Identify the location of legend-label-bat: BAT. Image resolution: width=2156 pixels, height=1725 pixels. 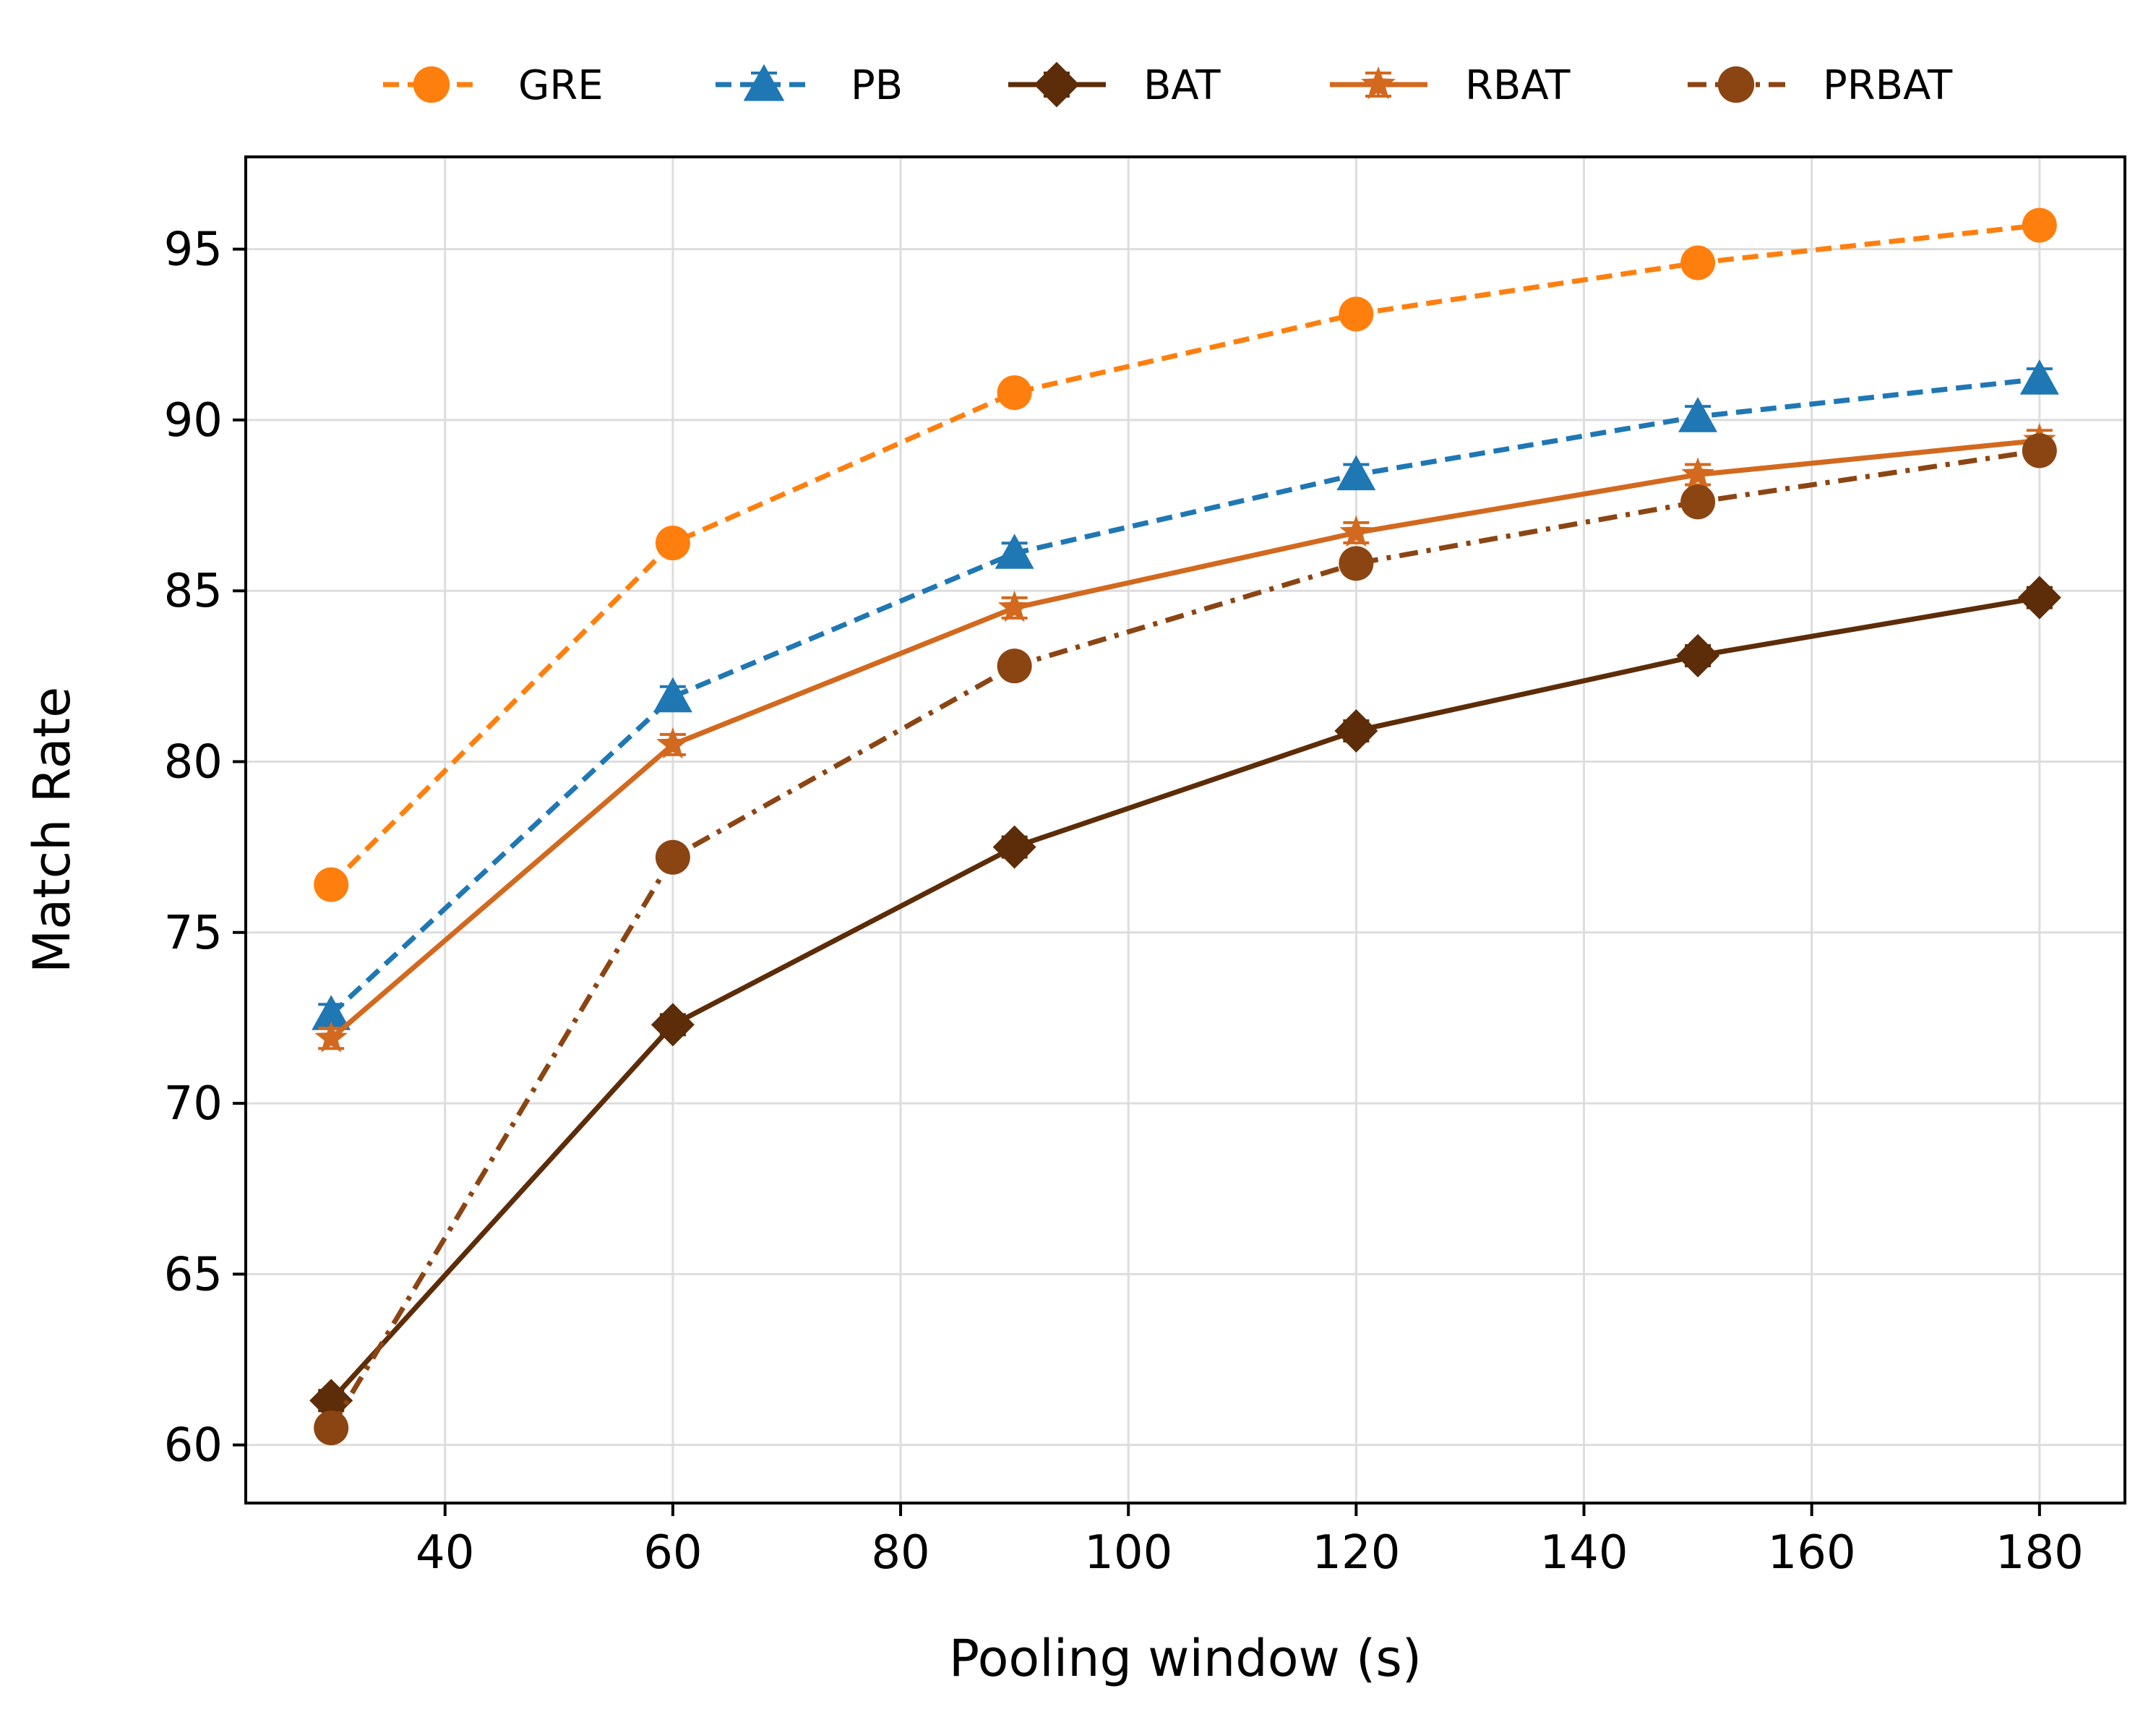
(1182, 85).